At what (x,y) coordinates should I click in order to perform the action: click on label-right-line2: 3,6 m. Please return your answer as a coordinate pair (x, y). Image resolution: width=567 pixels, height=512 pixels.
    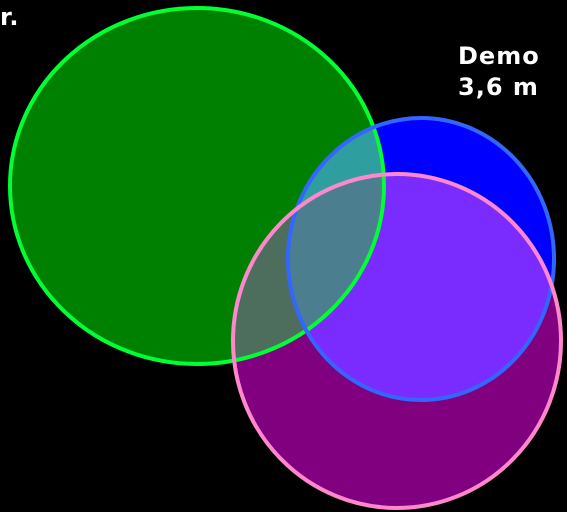
    Looking at the image, I should click on (498, 87).